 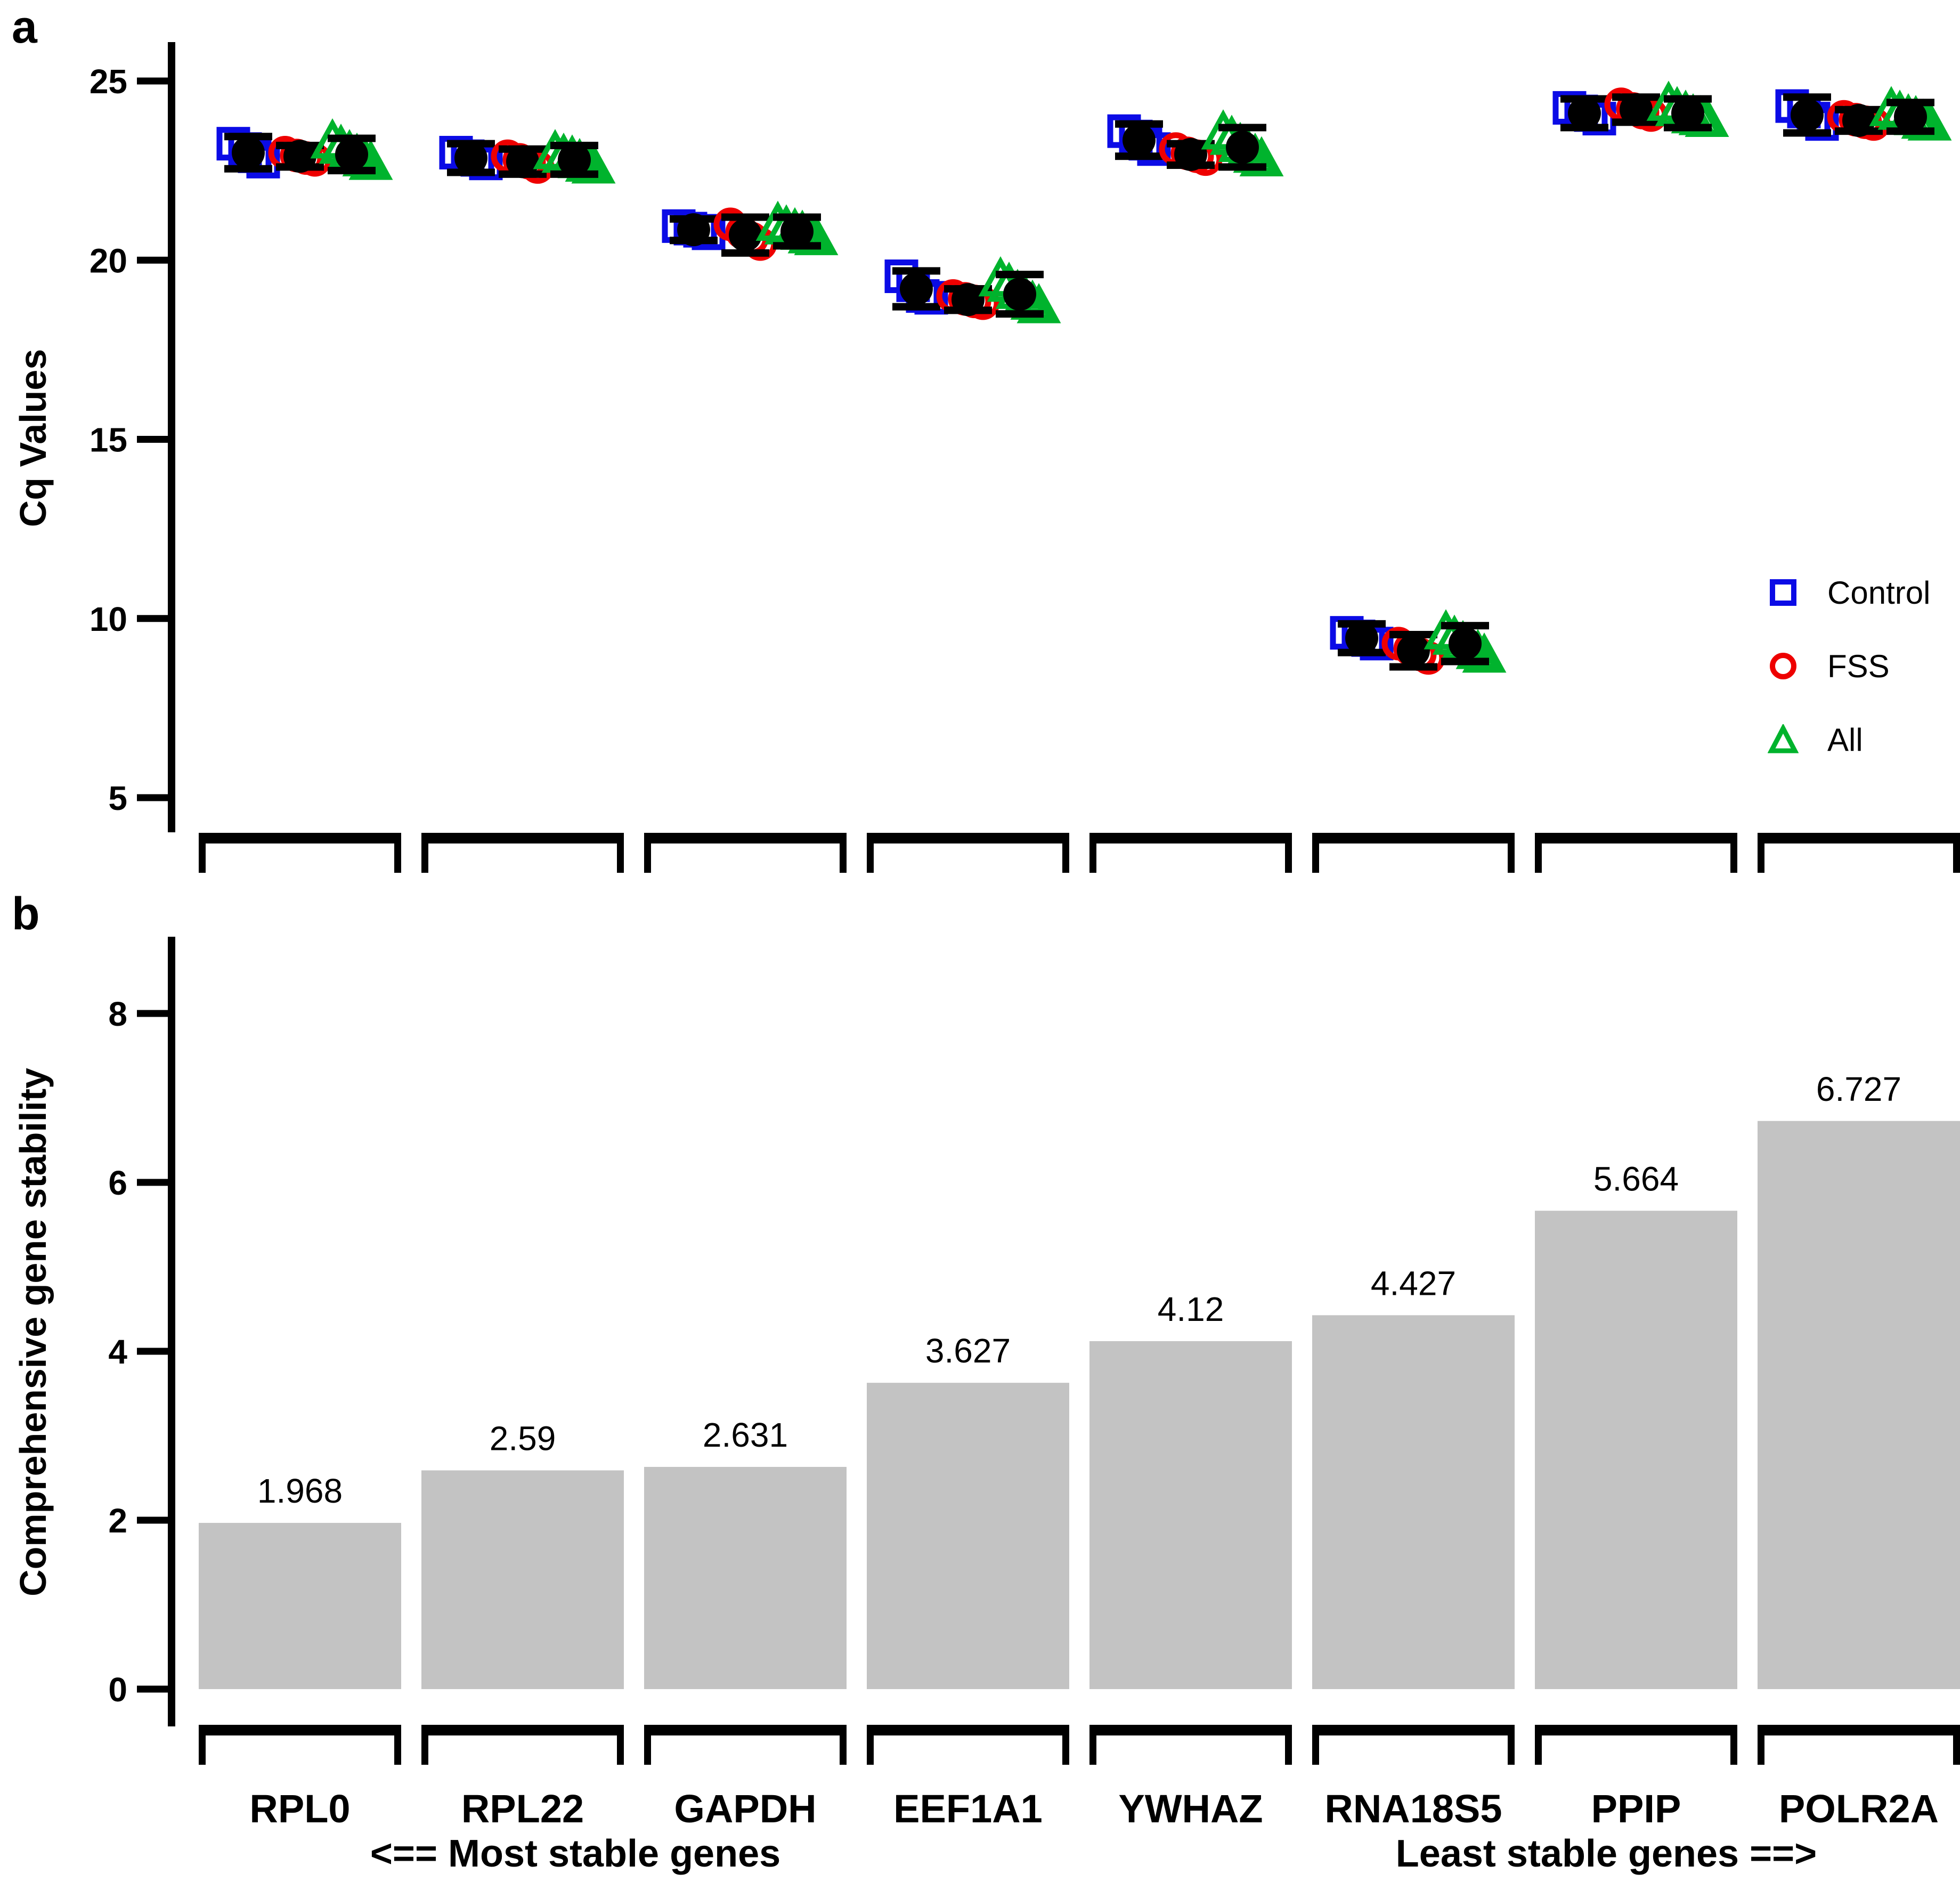 I want to click on panel-b-bracket-ppip-right-arm, so click(x=1733, y=1745).